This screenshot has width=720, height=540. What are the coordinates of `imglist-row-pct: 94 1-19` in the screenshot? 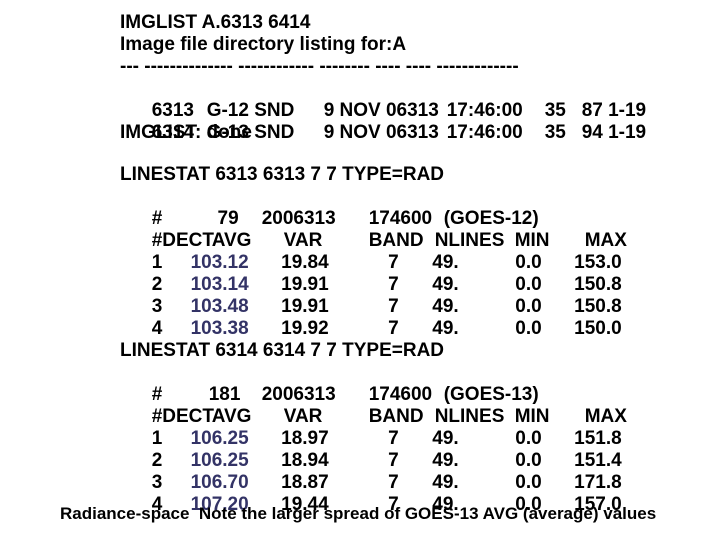 It's located at (614, 132).